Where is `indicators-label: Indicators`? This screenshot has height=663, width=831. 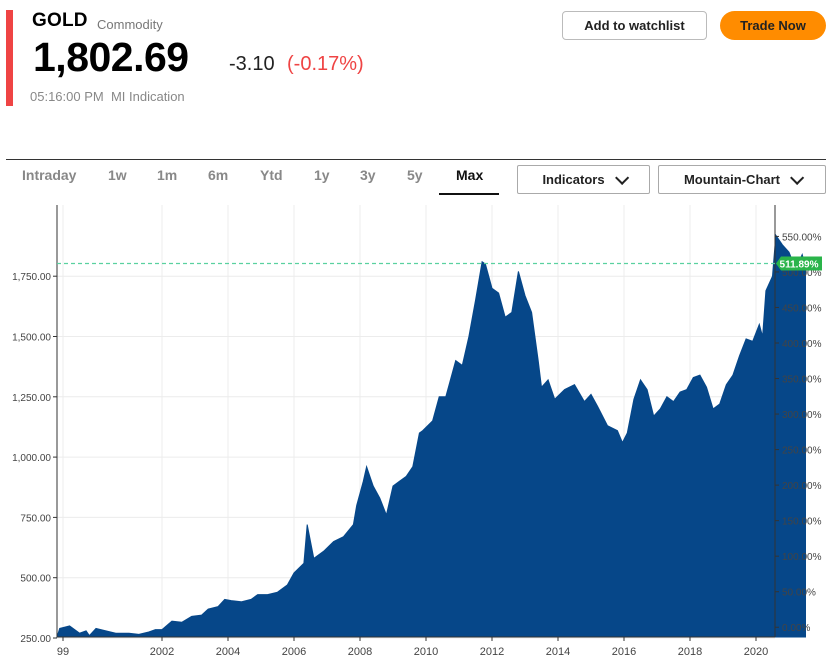
indicators-label: Indicators is located at coordinates (573, 179).